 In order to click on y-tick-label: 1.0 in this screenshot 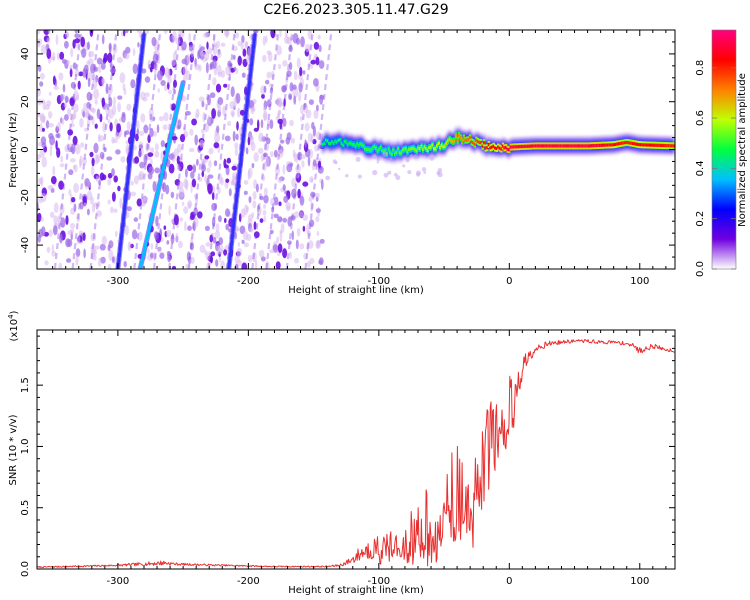, I will do `click(25, 446)`.